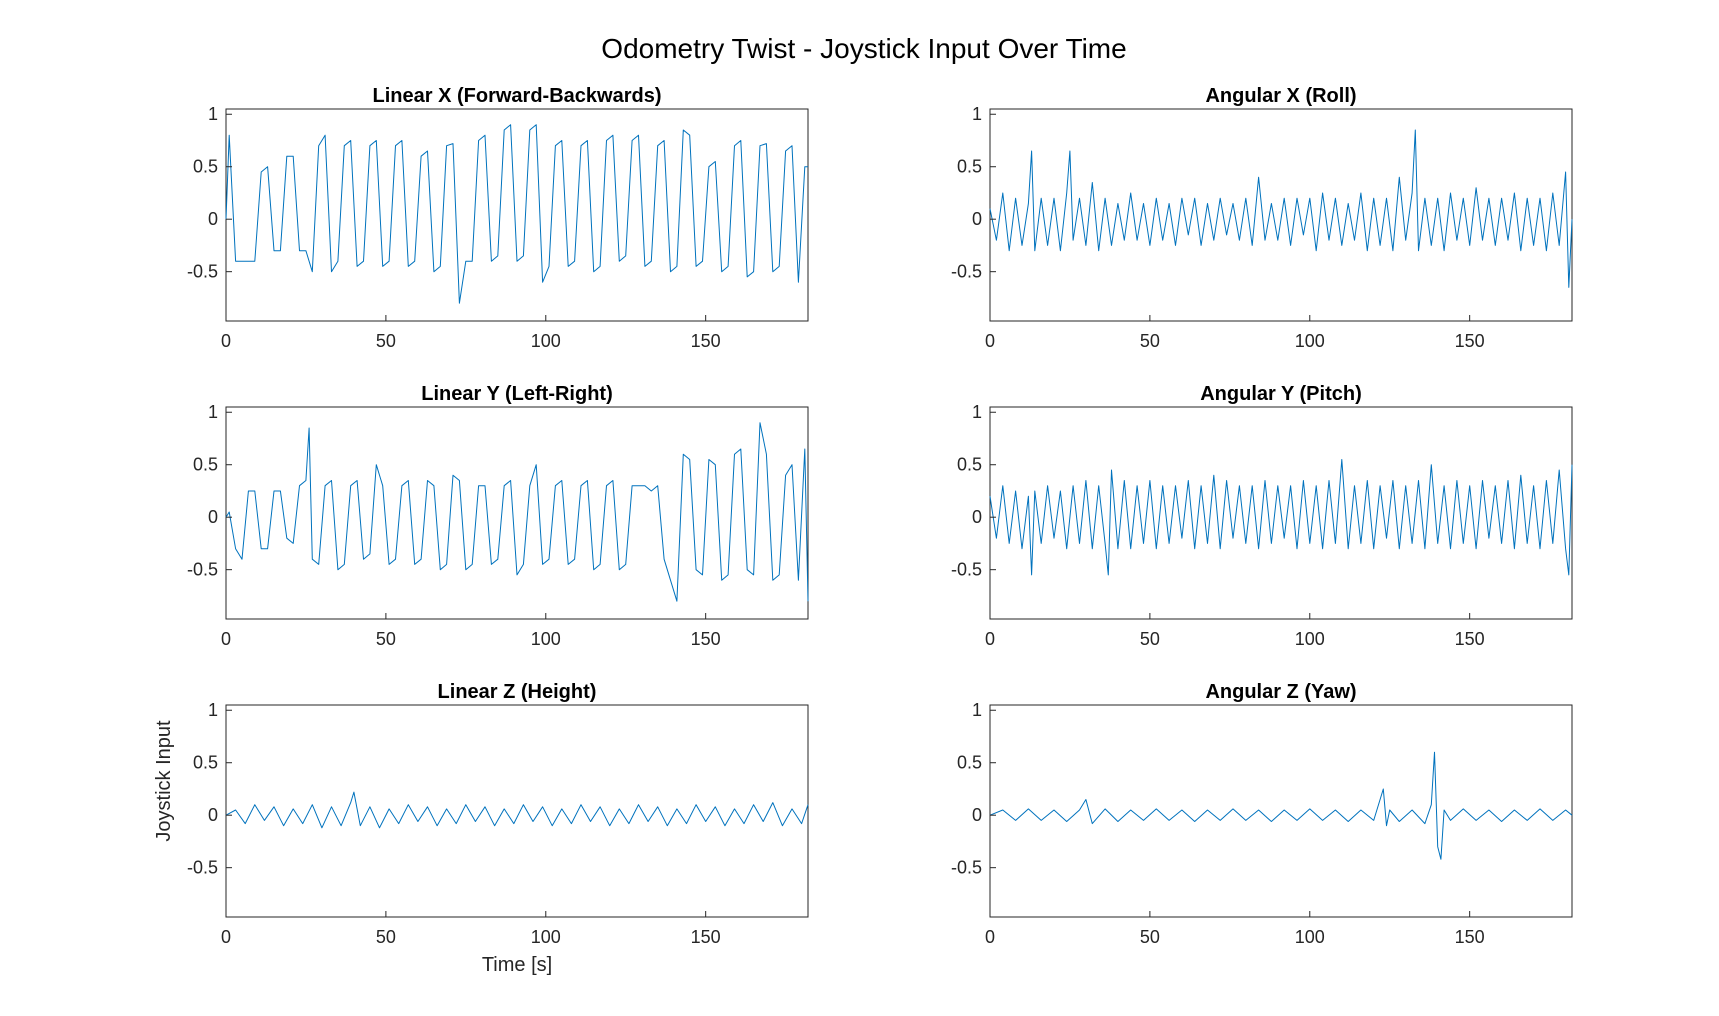 Image resolution: width=1719 pixels, height=1016 pixels. What do you see at coordinates (1281, 208) in the screenshot?
I see `series-line-angular-x` at bounding box center [1281, 208].